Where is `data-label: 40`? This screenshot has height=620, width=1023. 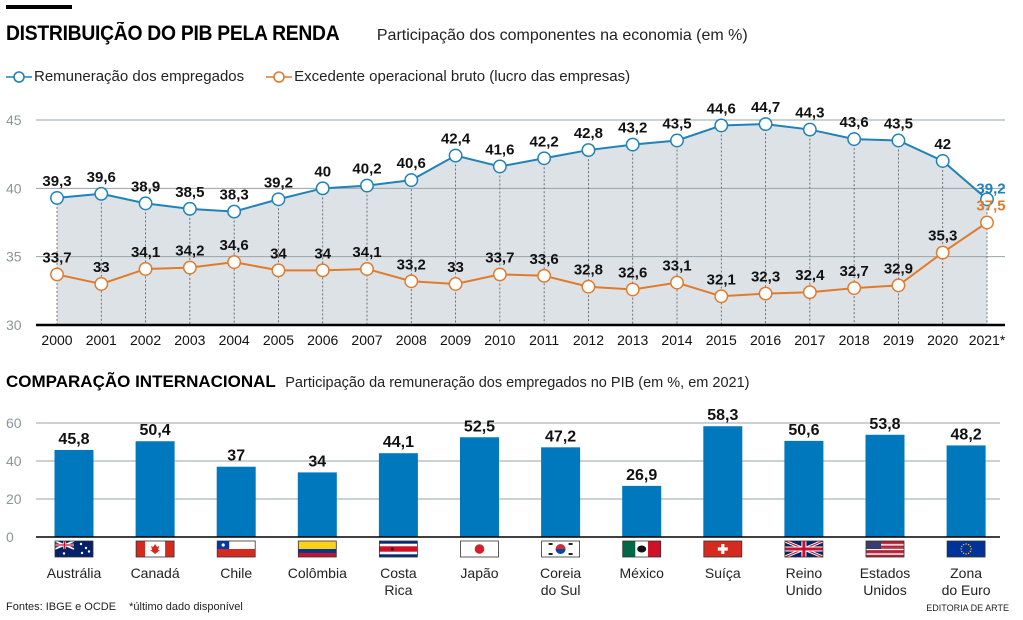 data-label: 40 is located at coordinates (322, 171).